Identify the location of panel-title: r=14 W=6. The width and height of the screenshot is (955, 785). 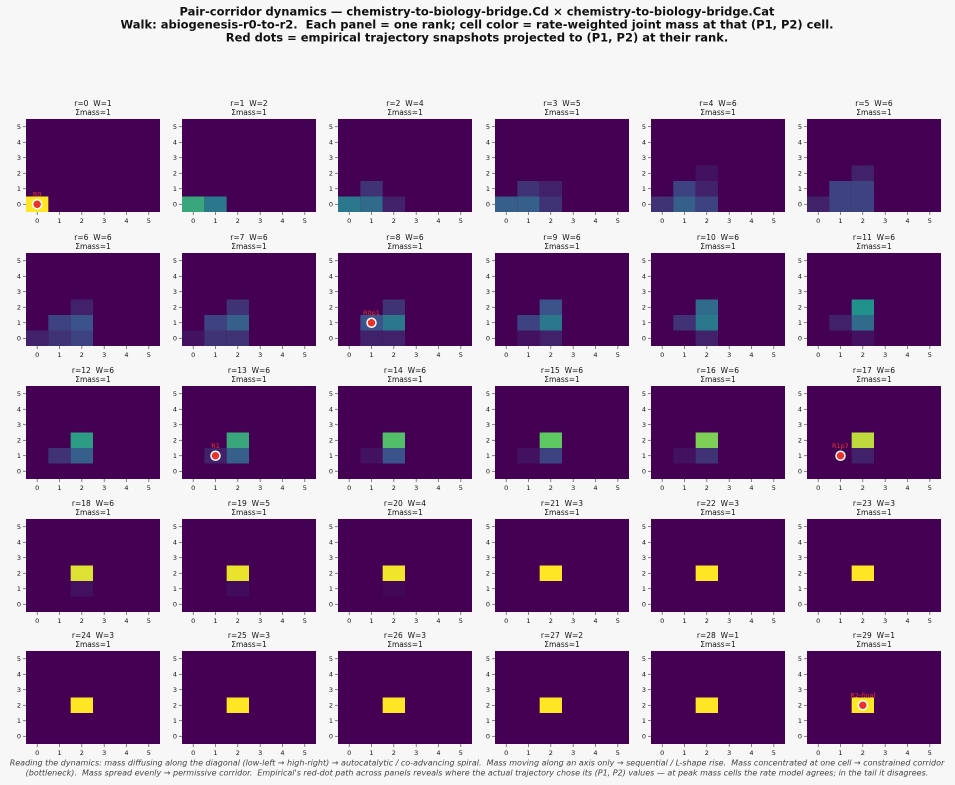
(405, 370).